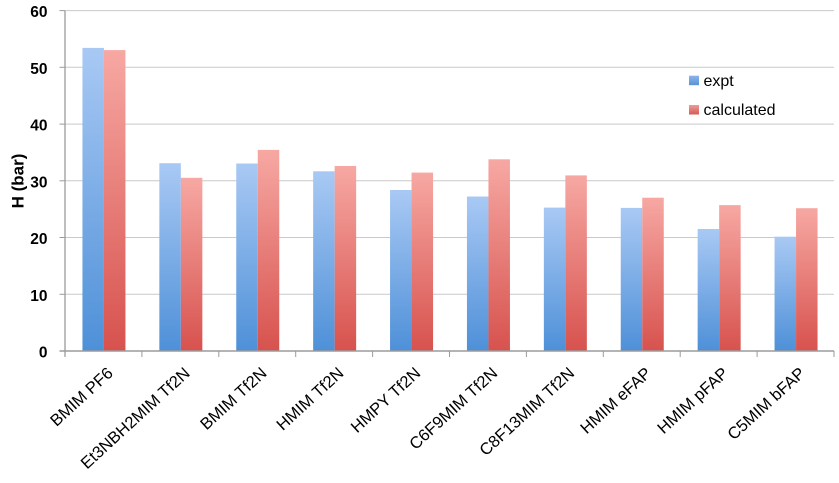 The width and height of the screenshot is (839, 483). I want to click on svg-text: H (bar), so click(18, 181).